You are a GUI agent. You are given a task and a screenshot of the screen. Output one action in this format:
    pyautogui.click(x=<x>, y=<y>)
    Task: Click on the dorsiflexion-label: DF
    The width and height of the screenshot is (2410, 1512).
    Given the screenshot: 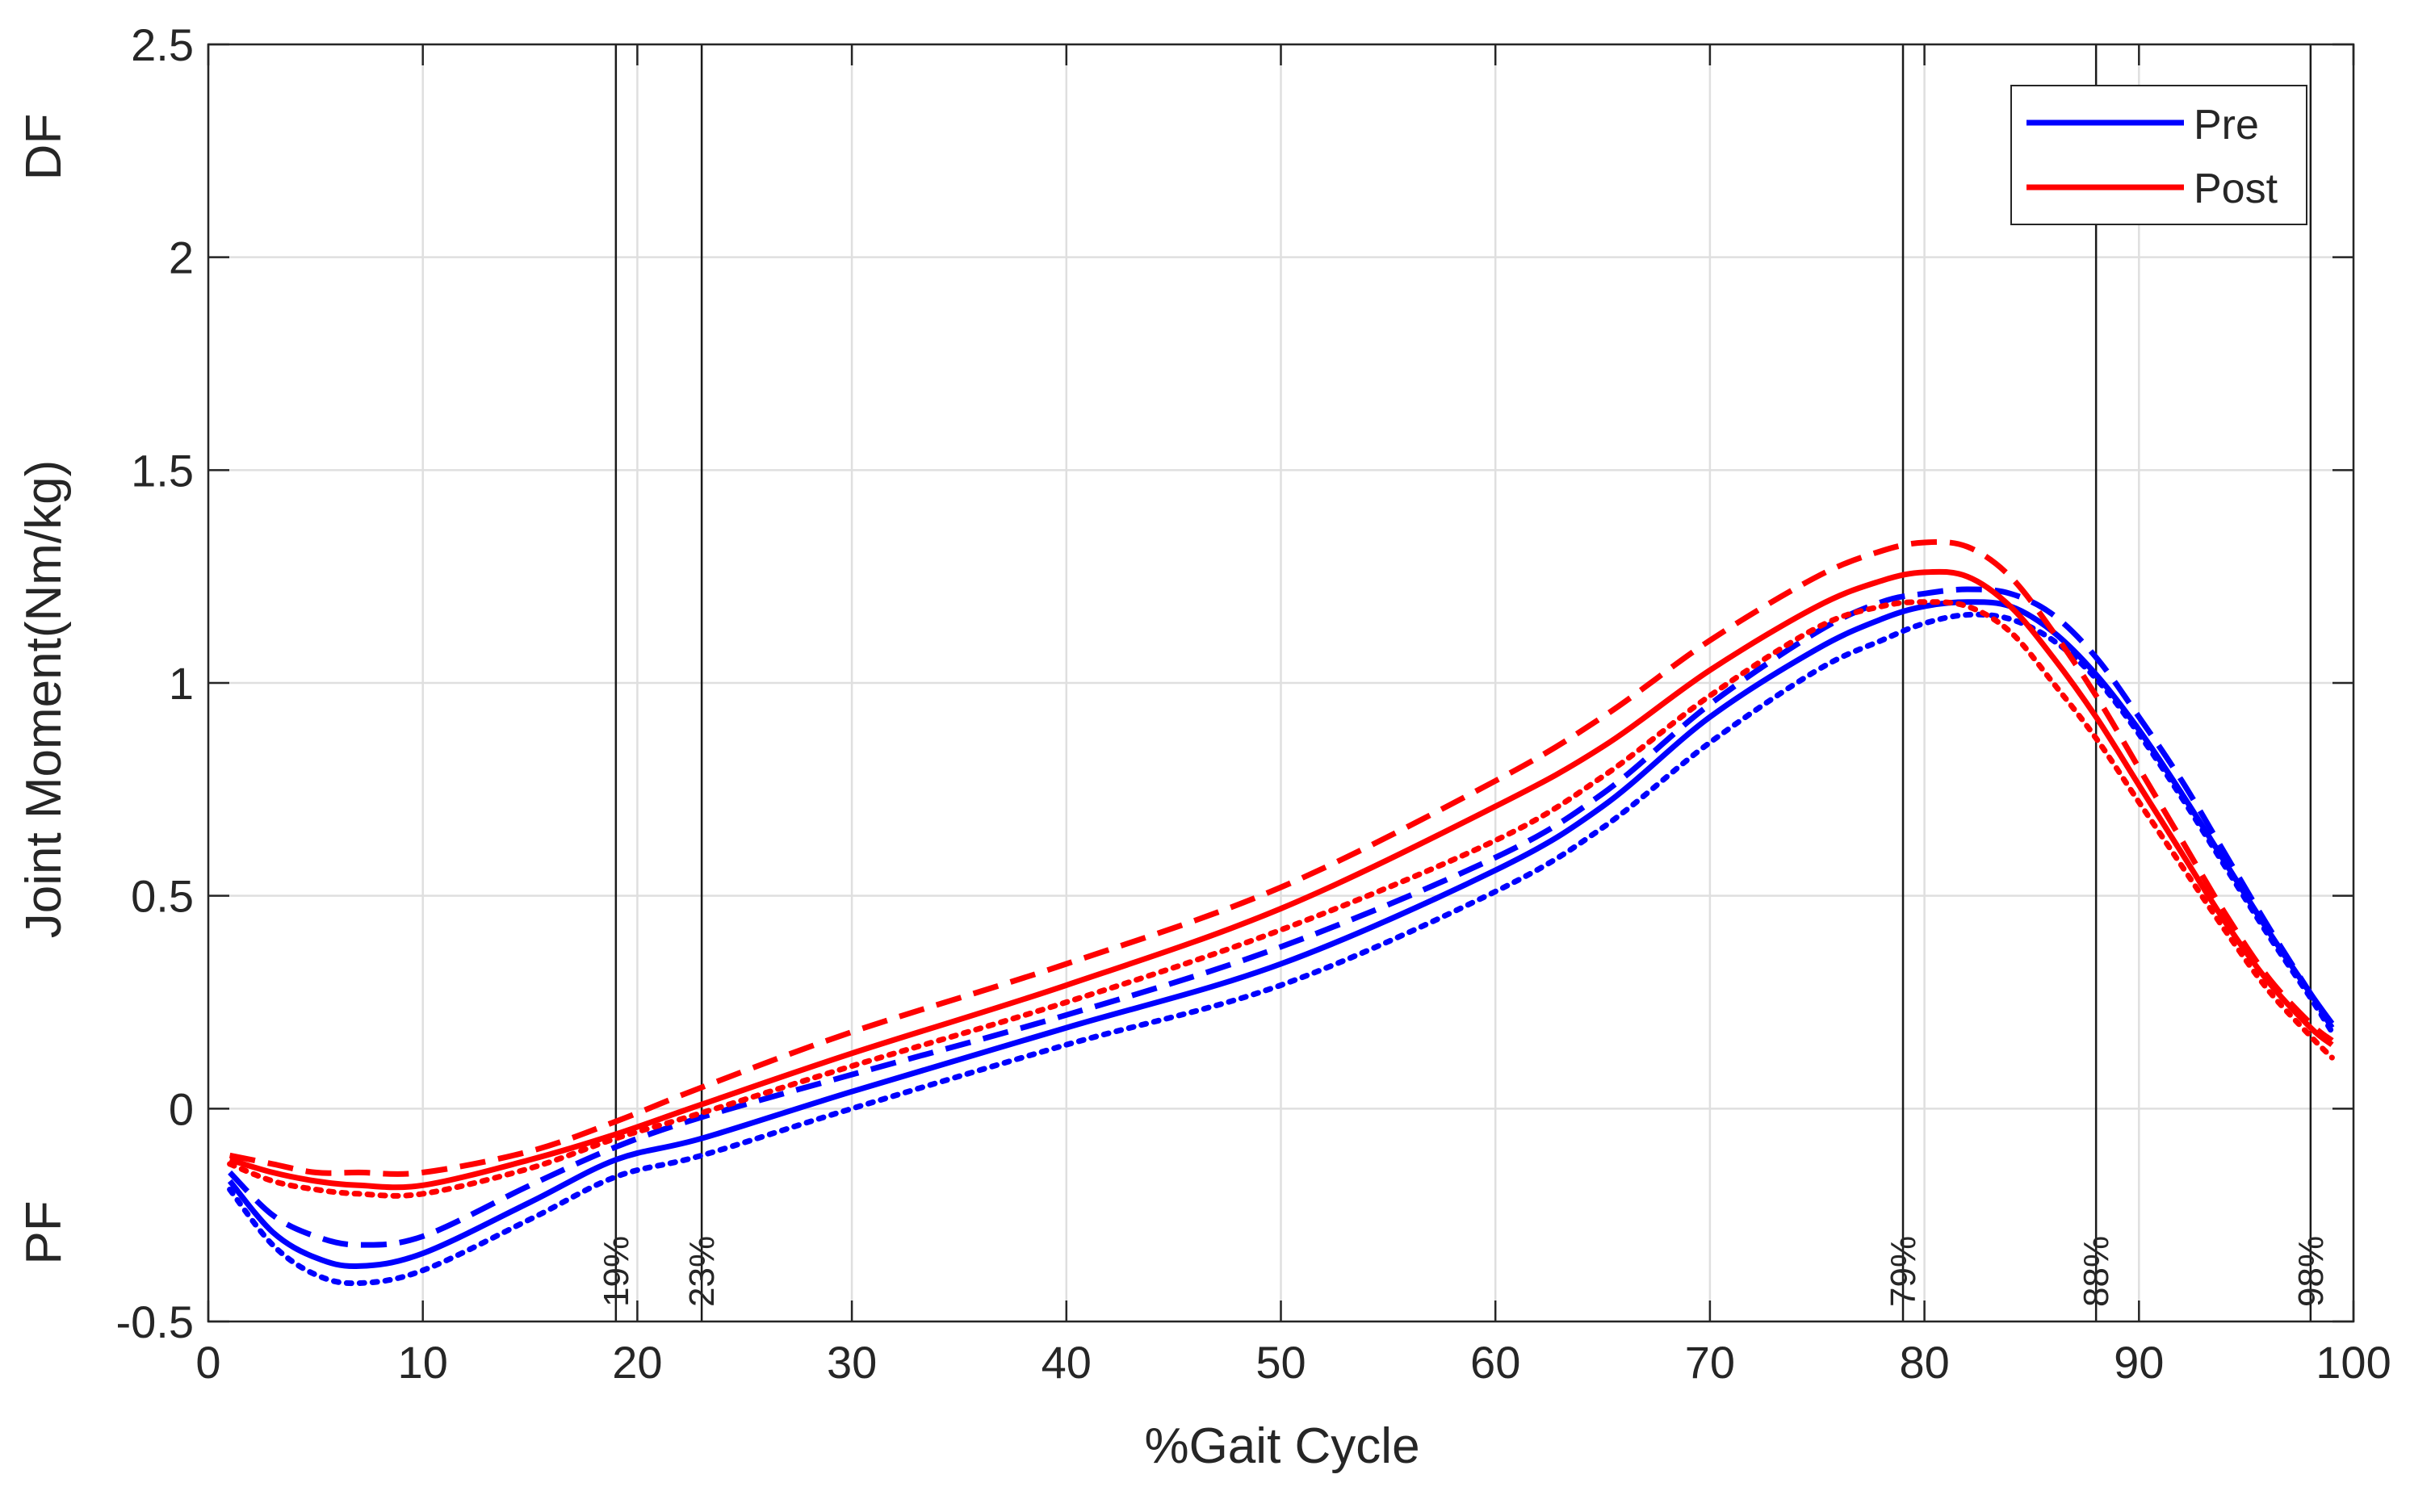 What is the action you would take?
    pyautogui.click(x=44, y=147)
    